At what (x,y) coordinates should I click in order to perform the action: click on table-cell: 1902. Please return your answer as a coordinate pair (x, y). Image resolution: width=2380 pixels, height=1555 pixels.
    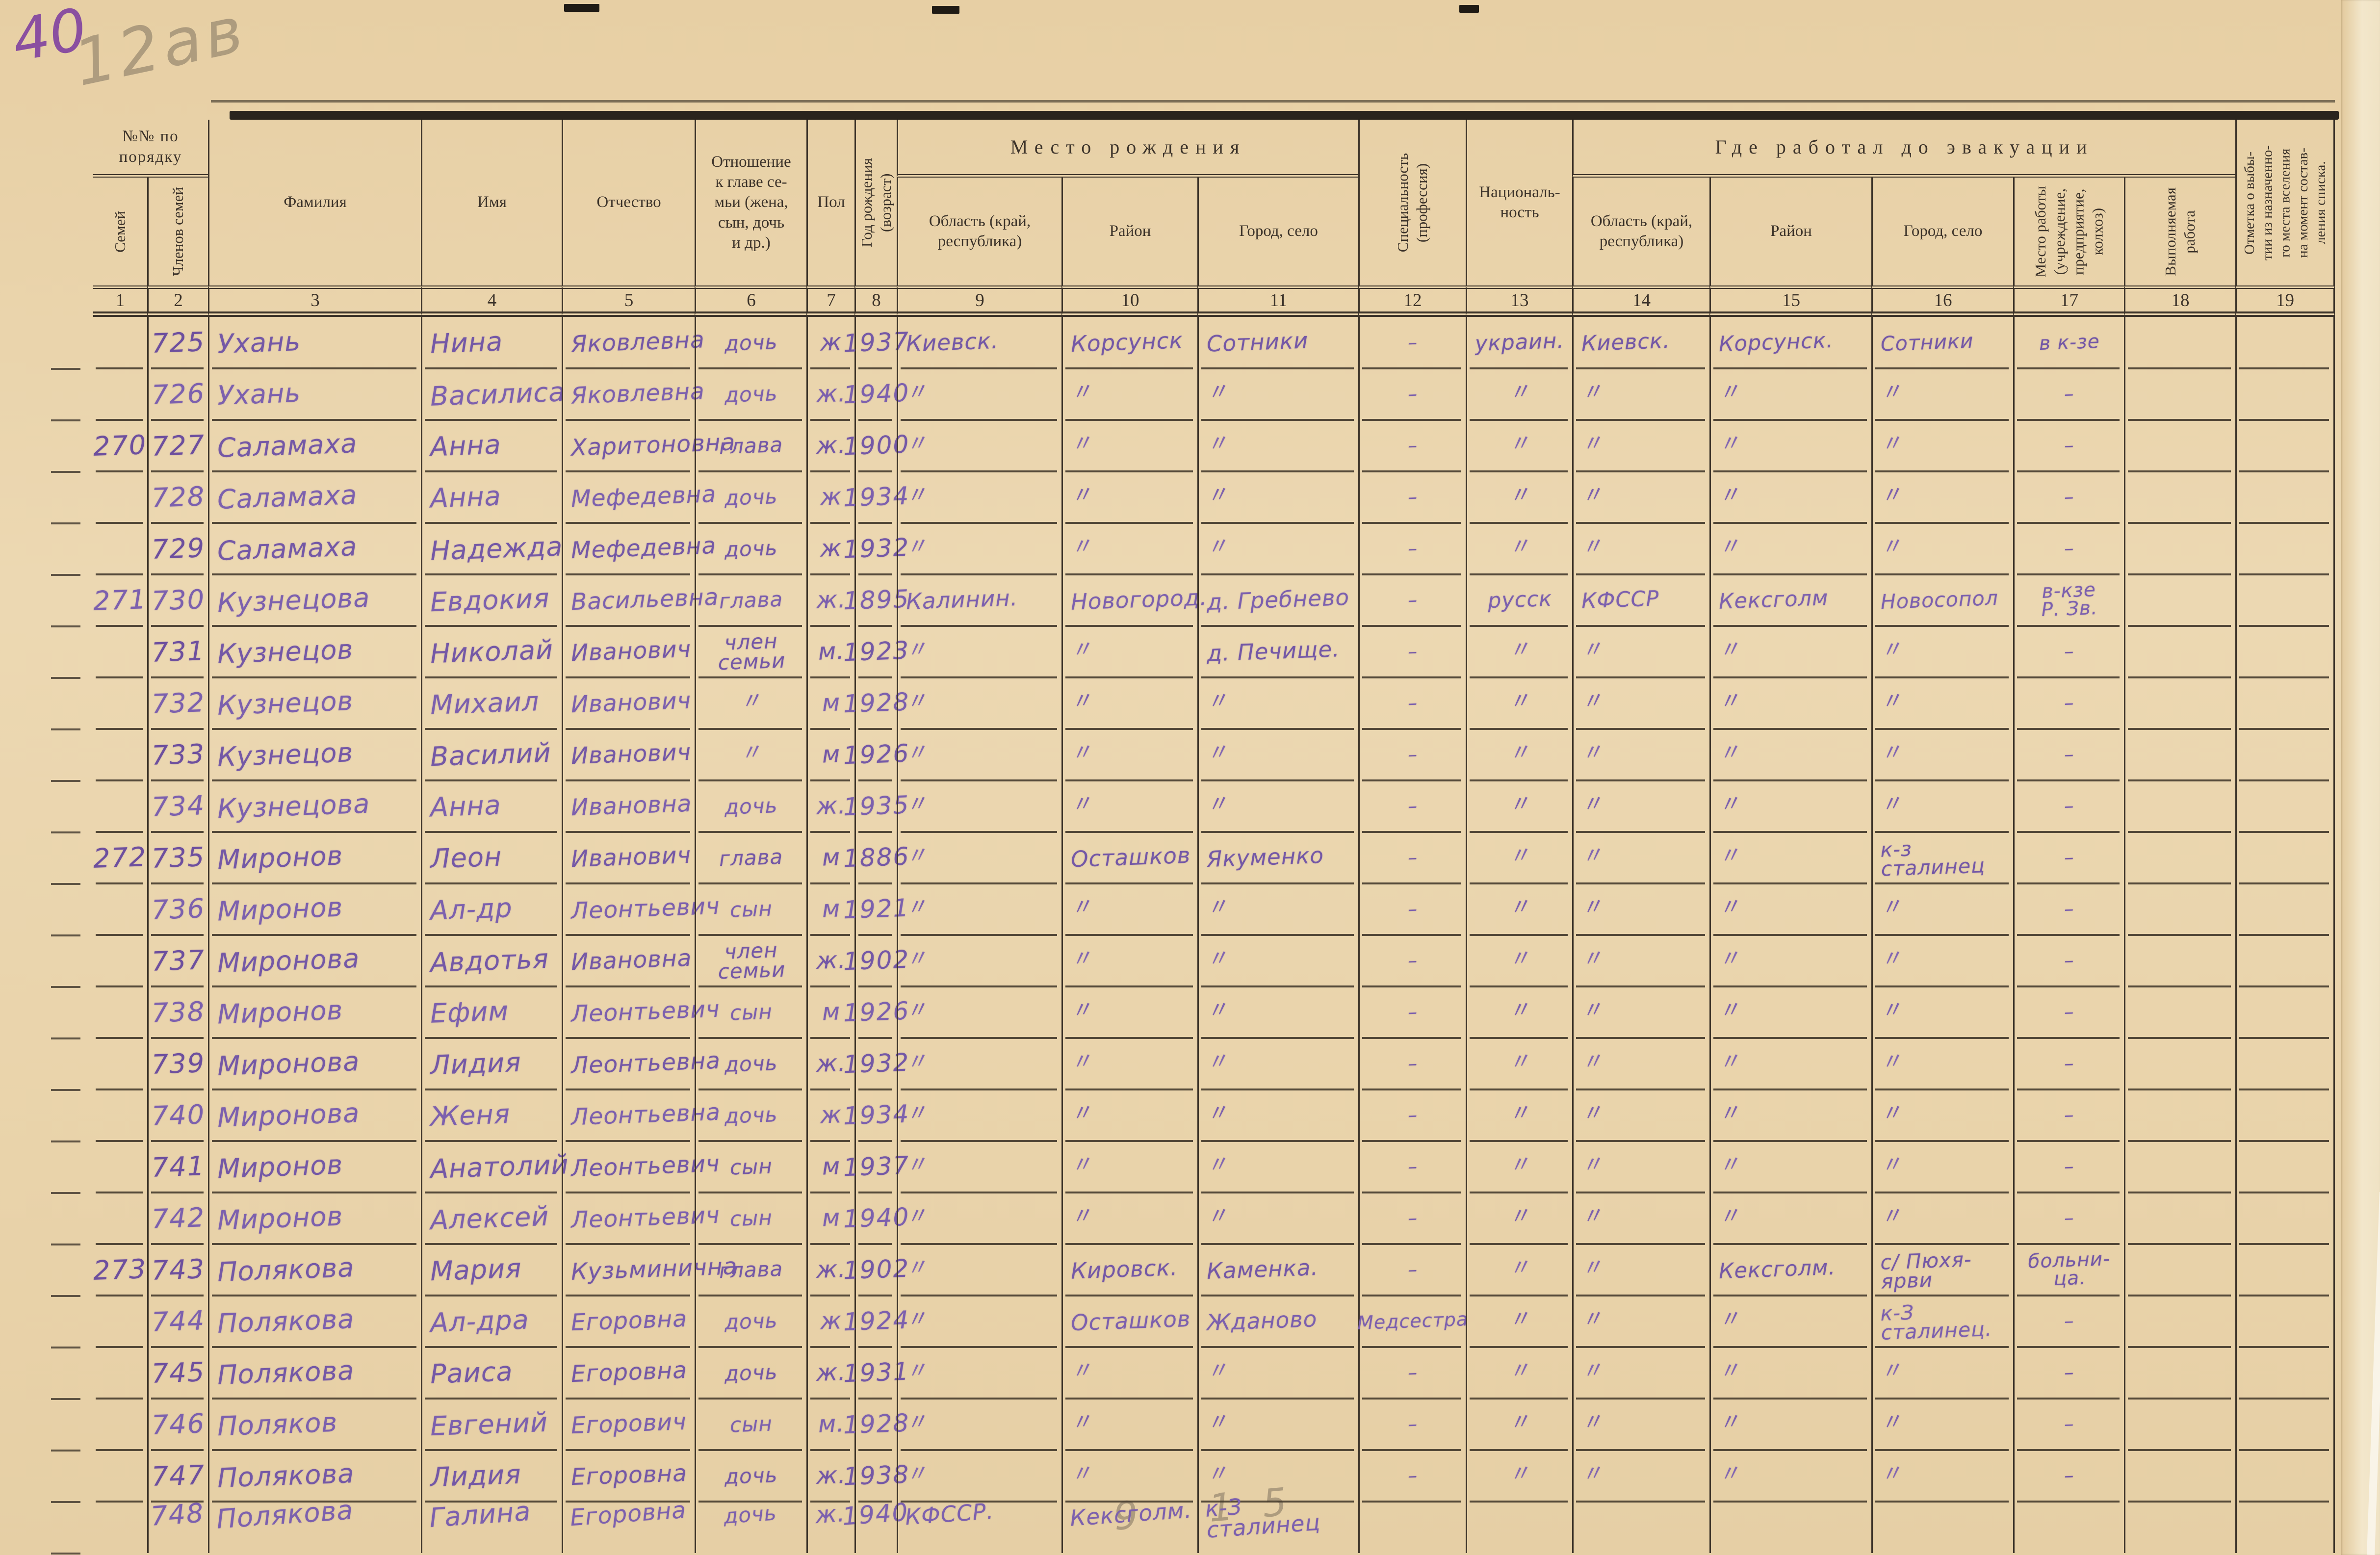
    Looking at the image, I should click on (876, 1270).